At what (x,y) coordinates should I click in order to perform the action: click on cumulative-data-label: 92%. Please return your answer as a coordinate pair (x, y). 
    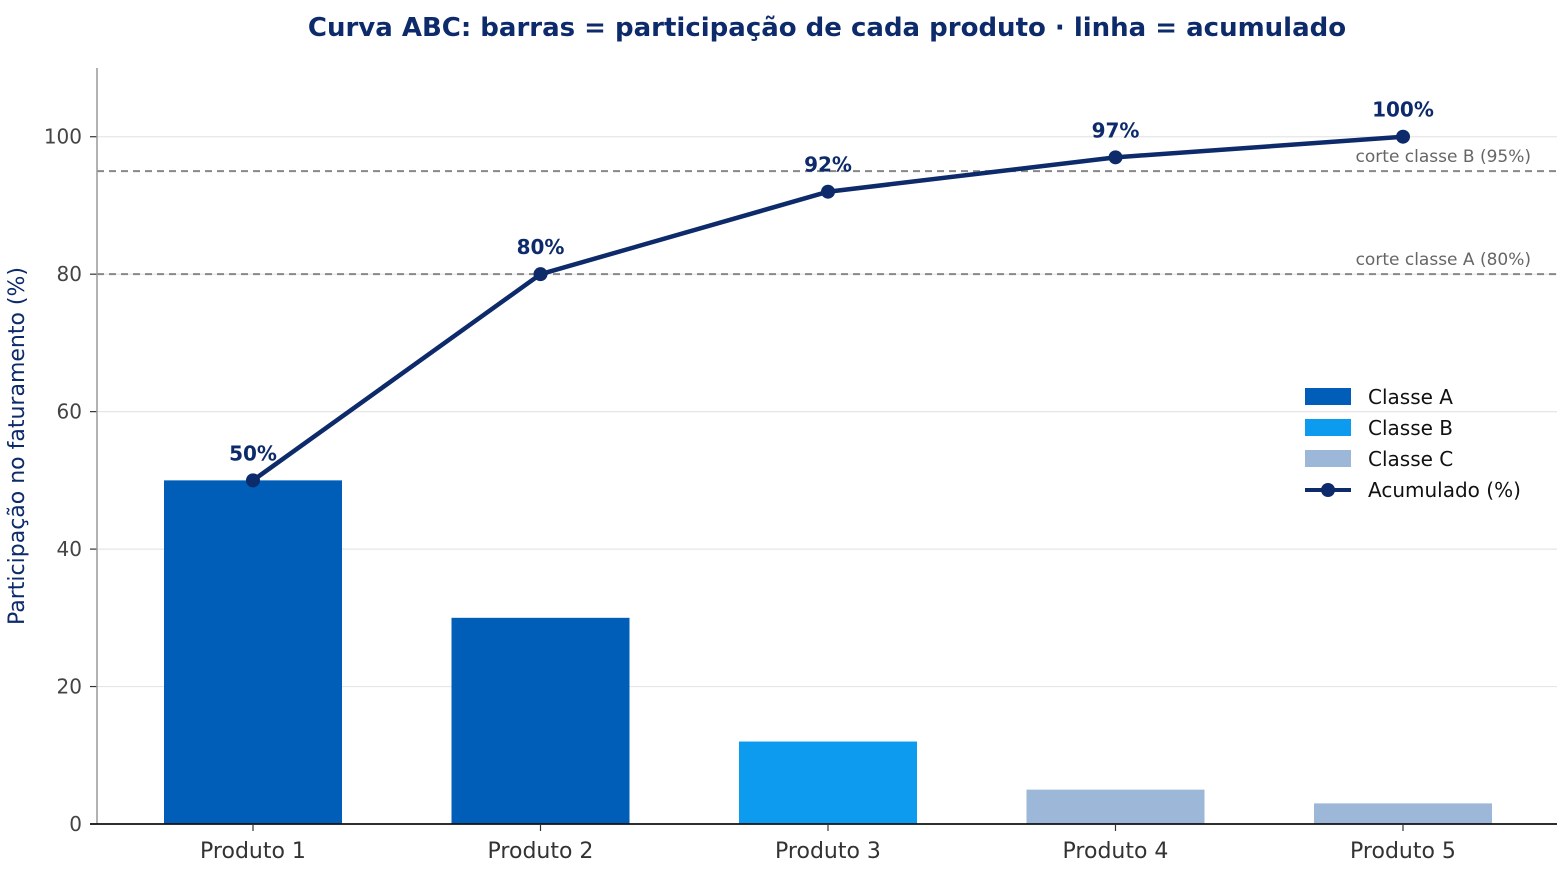
    Looking at the image, I should click on (828, 165).